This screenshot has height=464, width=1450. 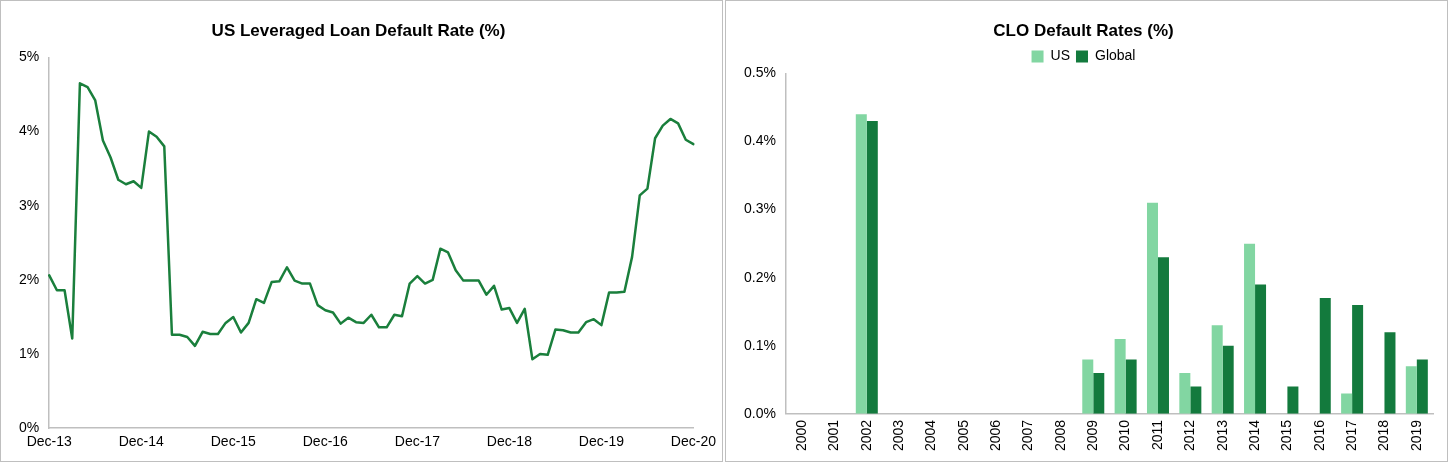 I want to click on x-tick-label: Dec-20, so click(x=693, y=441).